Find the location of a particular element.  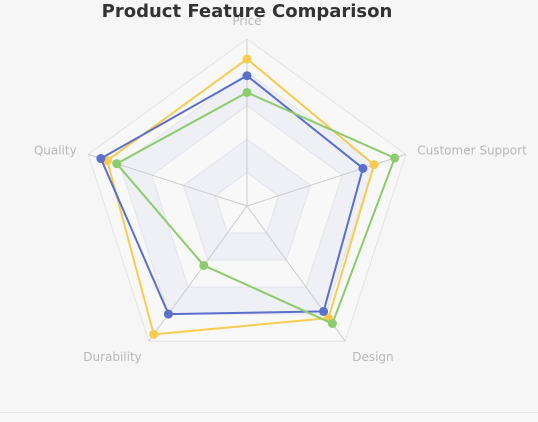

chart-title: Product Feature Comparison is located at coordinates (247, 11).